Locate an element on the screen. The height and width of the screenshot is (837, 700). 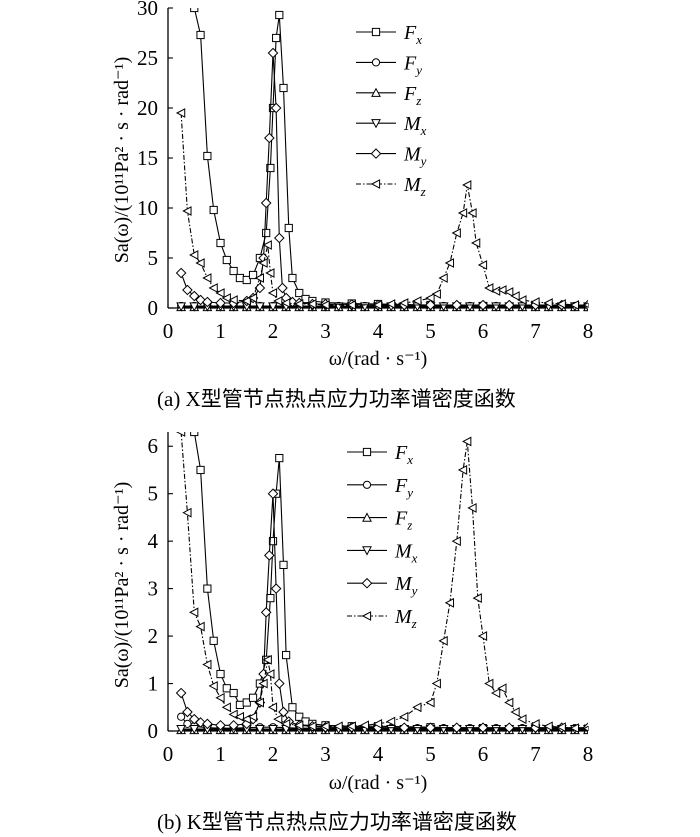
panel-b-caption: (b) K型管节点热点应力功率谱密度函数 is located at coordinates (337, 822).